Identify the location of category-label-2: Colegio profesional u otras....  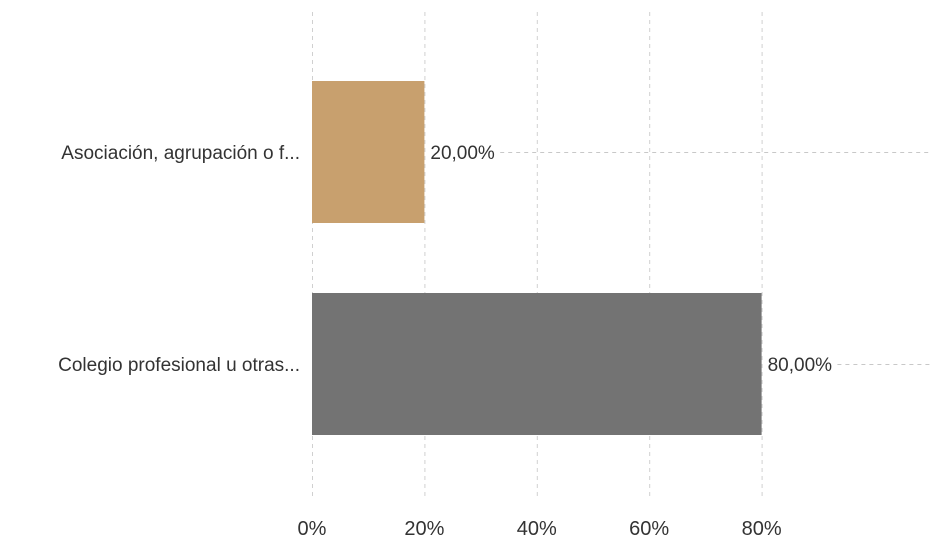
(179, 365).